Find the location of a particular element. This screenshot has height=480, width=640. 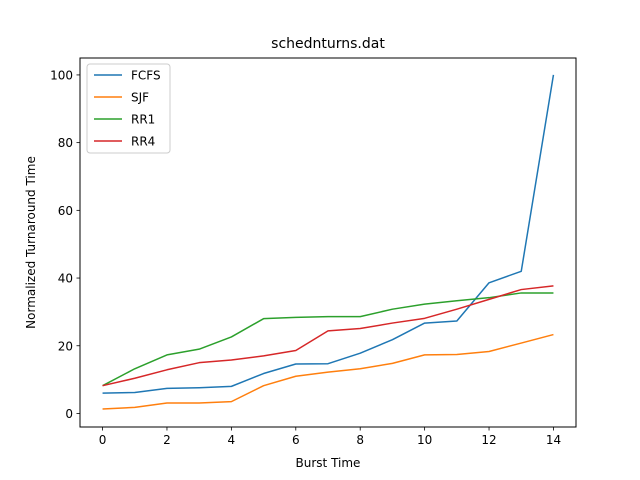

legend: FCFS SJF RR1 RR4 is located at coordinates (128, 108).